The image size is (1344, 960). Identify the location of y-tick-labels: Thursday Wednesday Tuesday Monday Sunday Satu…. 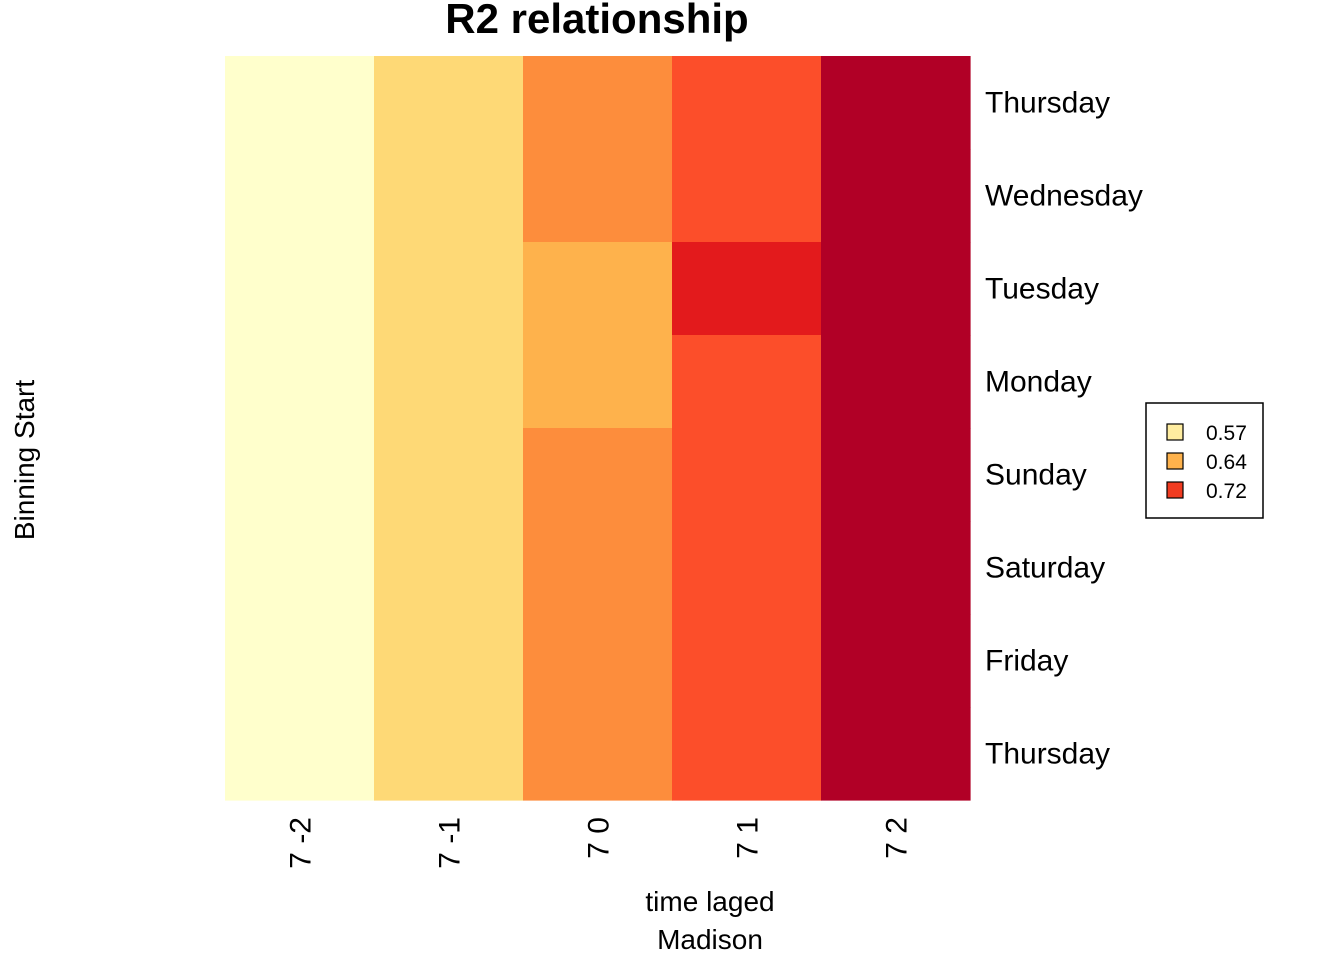
(1064, 429).